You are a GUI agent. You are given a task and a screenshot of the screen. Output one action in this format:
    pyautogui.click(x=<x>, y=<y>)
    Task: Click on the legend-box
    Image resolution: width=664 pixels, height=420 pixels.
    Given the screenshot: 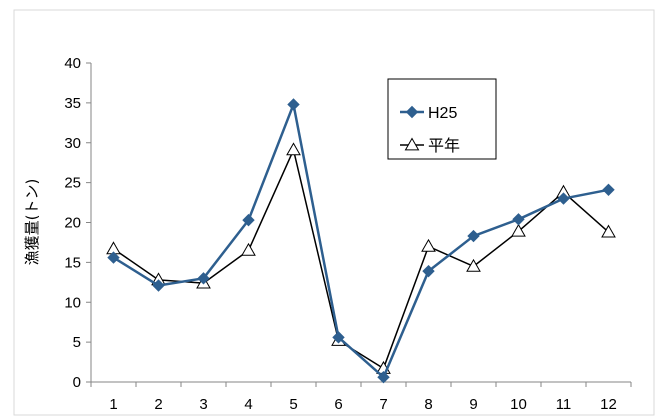 What is the action you would take?
    pyautogui.click(x=442, y=119)
    